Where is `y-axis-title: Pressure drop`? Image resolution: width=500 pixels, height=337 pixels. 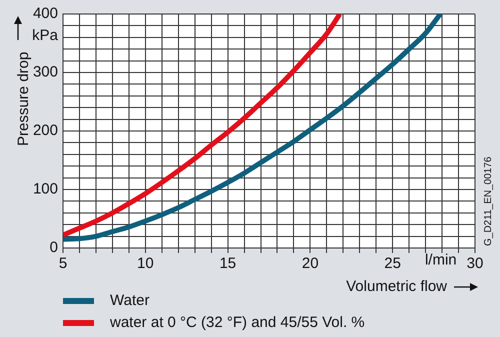
y-axis-title: Pressure drop is located at coordinates (23, 99).